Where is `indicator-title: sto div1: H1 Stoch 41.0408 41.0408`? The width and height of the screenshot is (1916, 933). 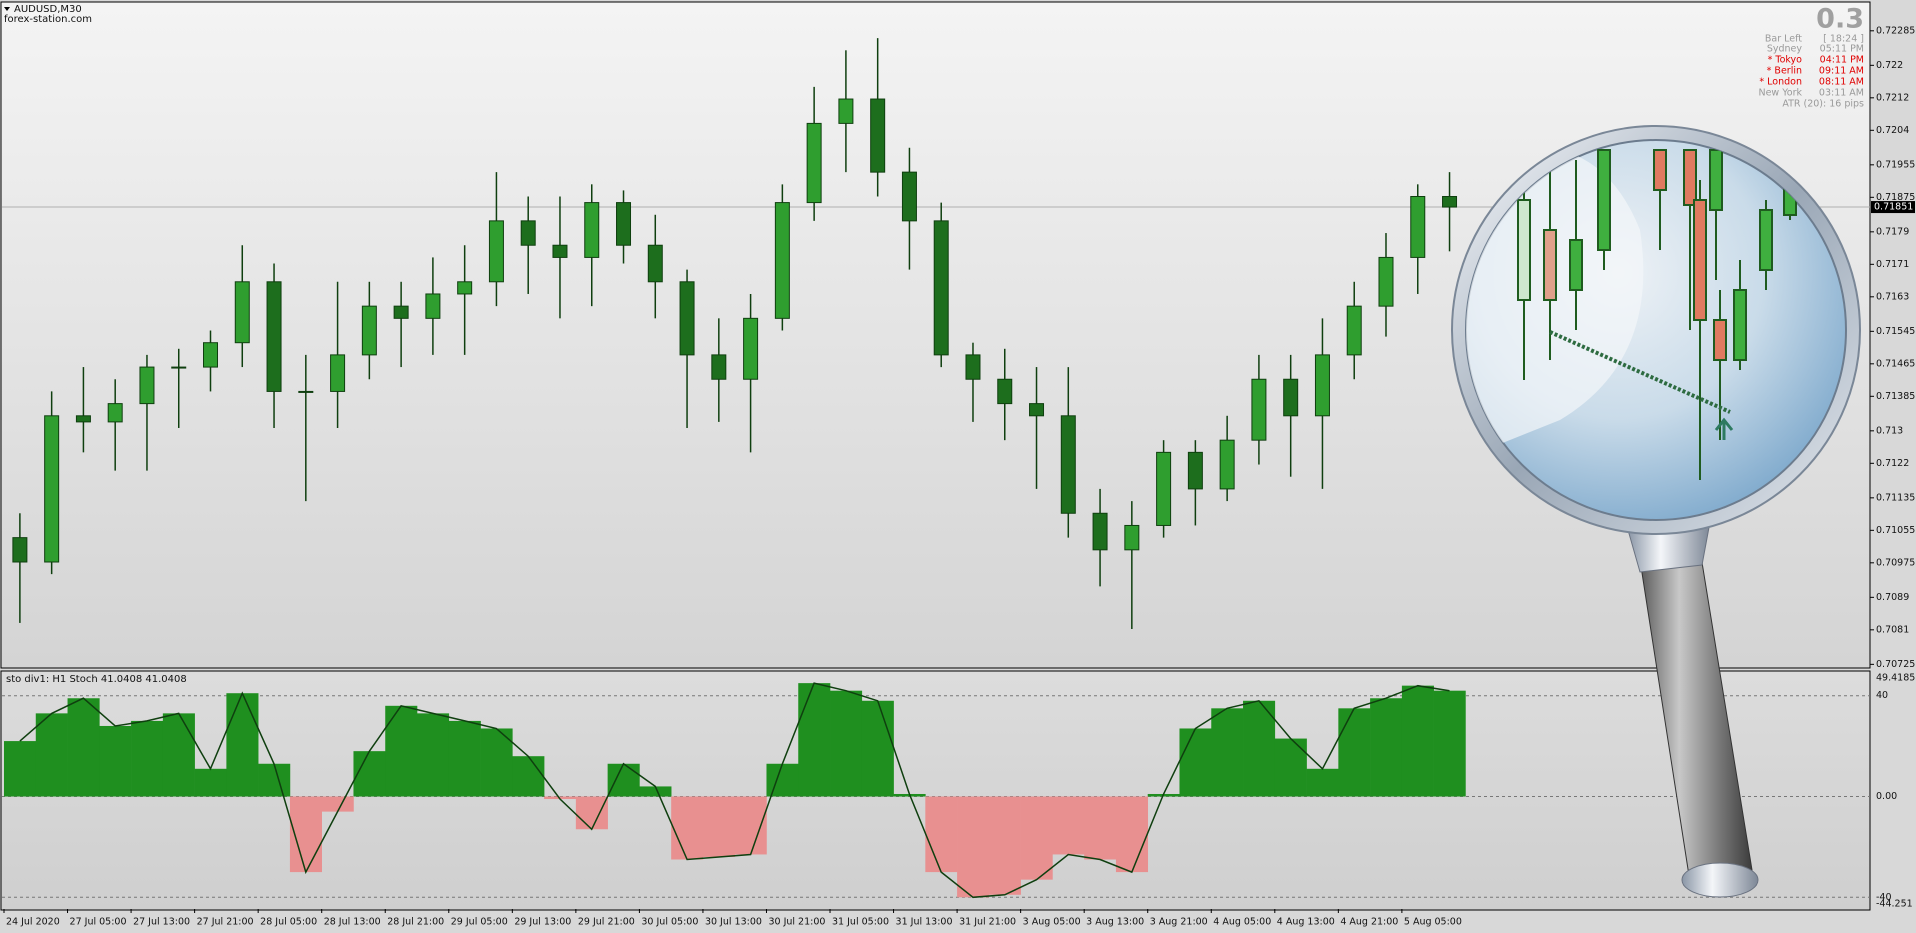
indicator-title: sto div1: H1 Stoch 41.0408 41.0408 is located at coordinates (96, 679).